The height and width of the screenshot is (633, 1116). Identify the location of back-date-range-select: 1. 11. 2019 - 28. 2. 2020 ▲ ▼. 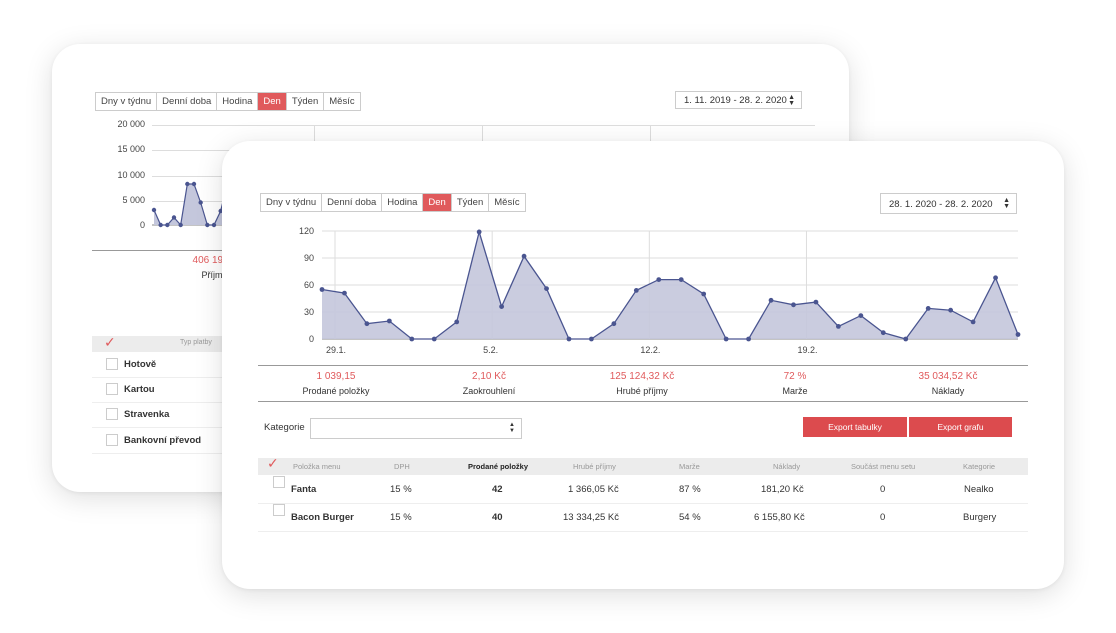
(738, 100).